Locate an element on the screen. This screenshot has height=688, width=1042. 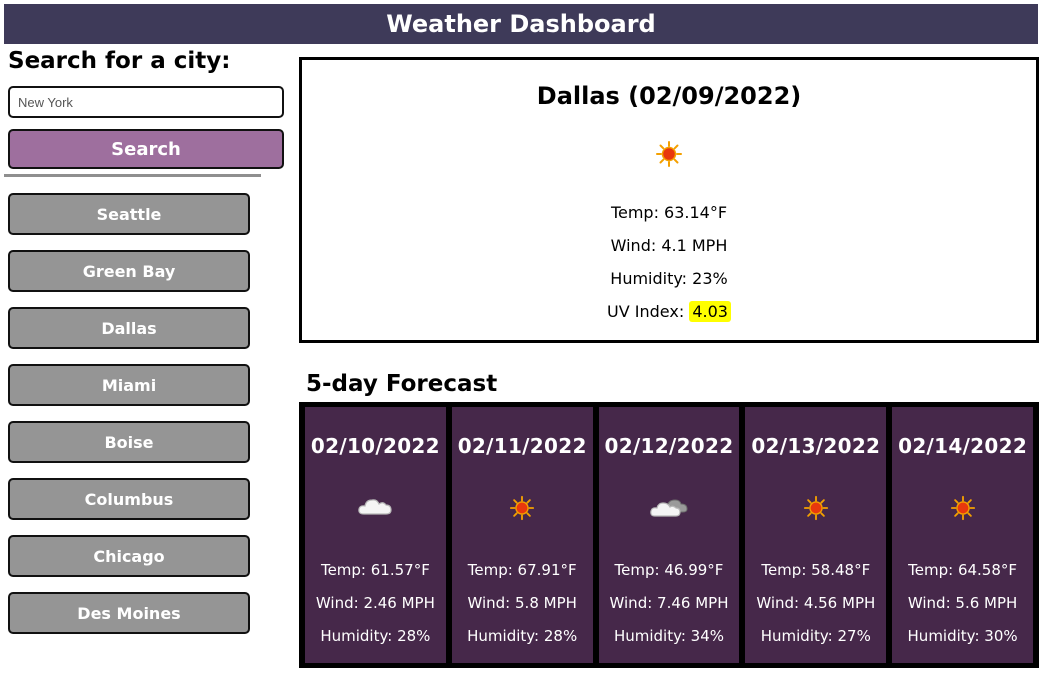
forecast-temp: Temp: 46.99°F is located at coordinates (669, 570).